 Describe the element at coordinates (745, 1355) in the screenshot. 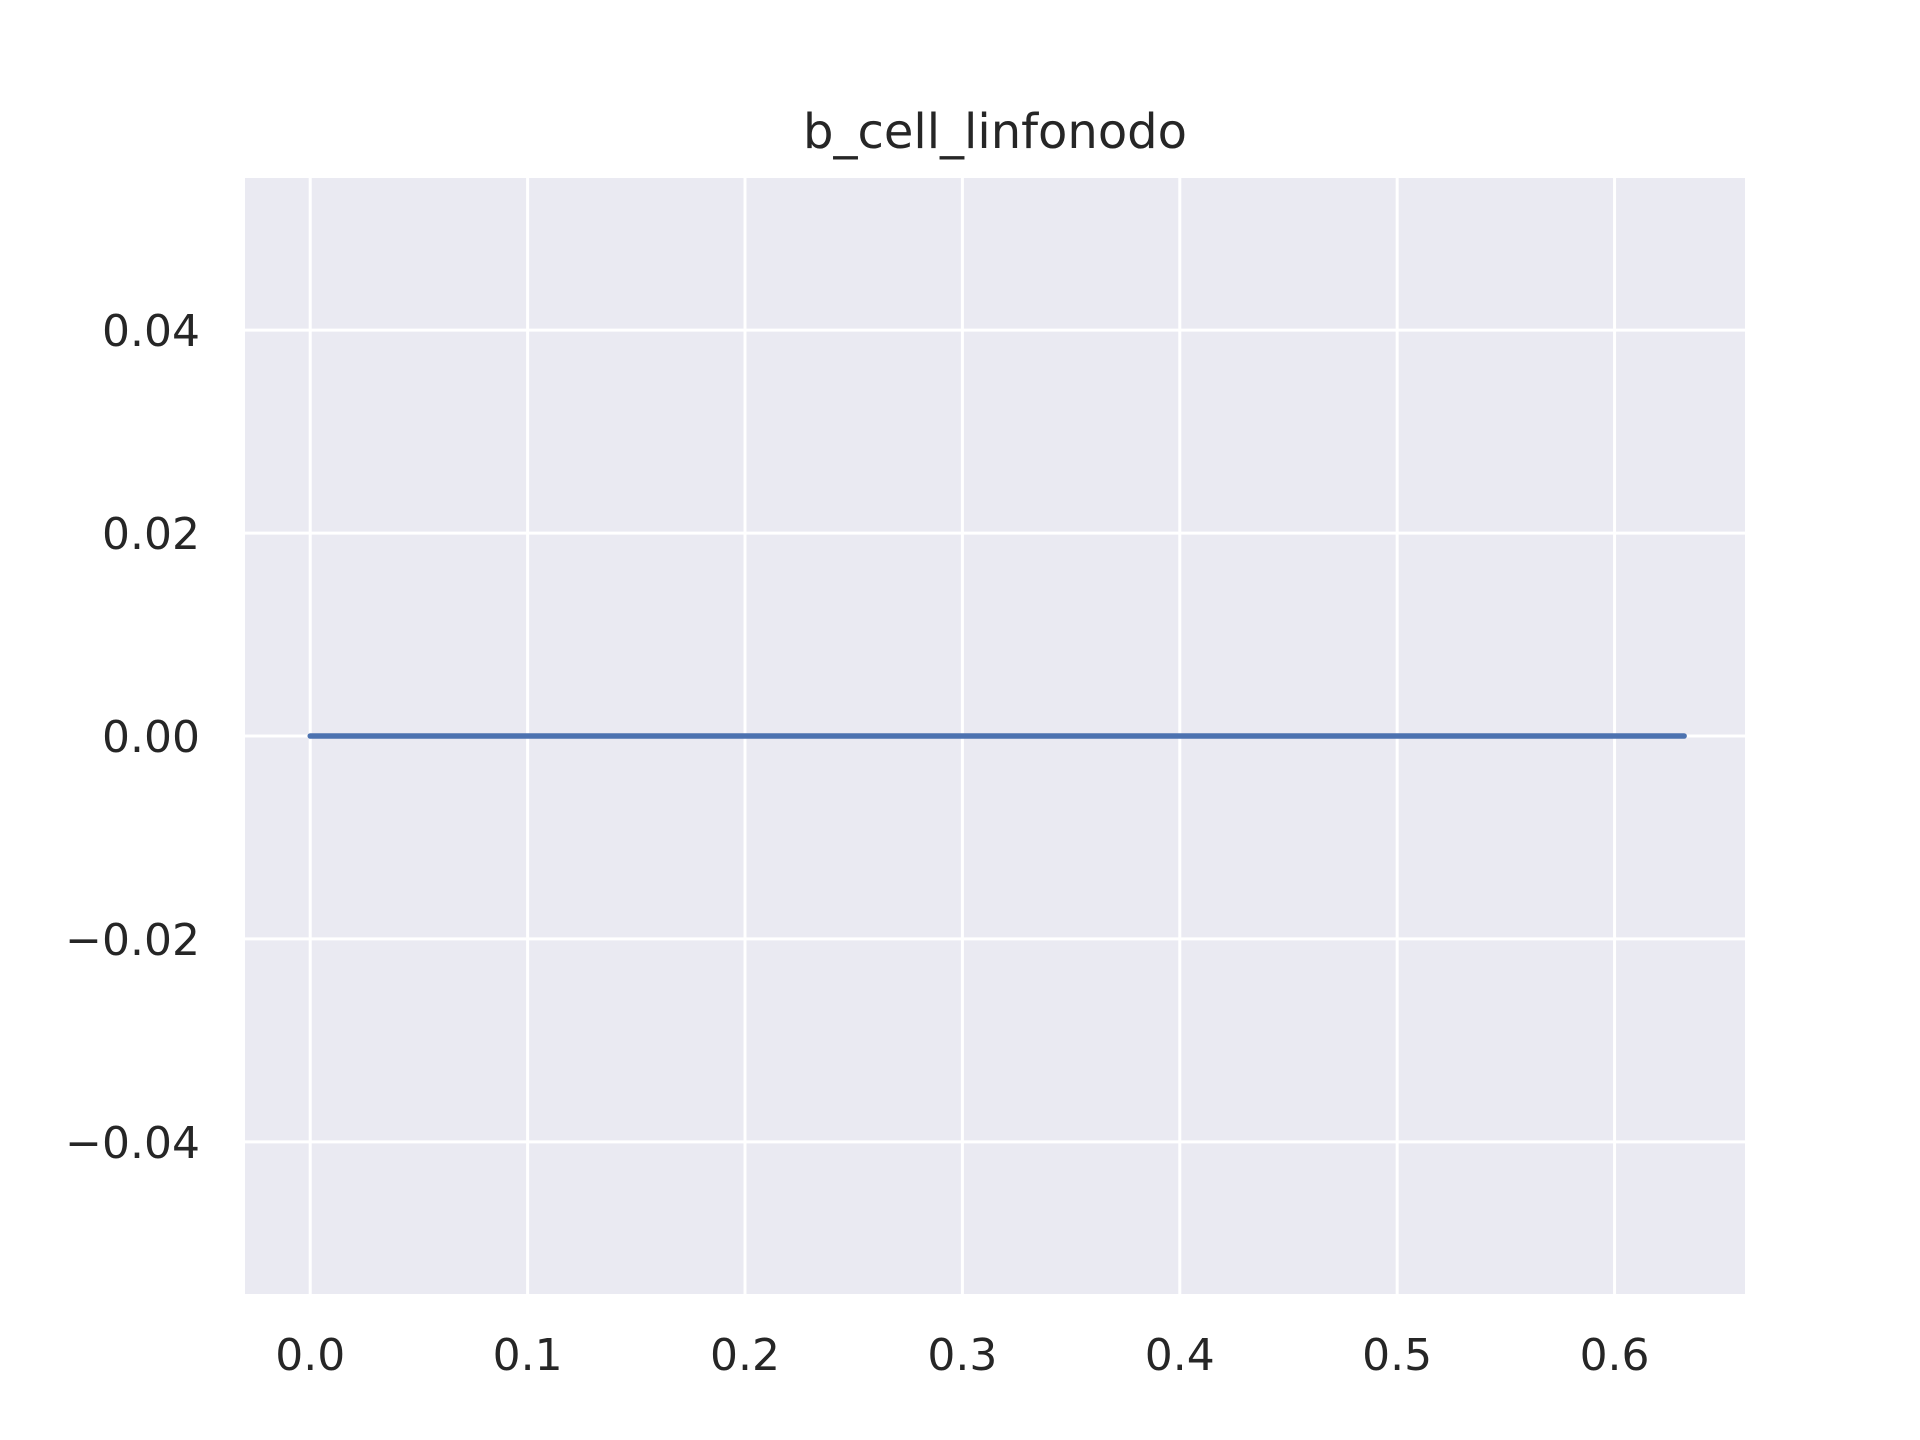

I see `x-tick-label: 0.2` at that location.